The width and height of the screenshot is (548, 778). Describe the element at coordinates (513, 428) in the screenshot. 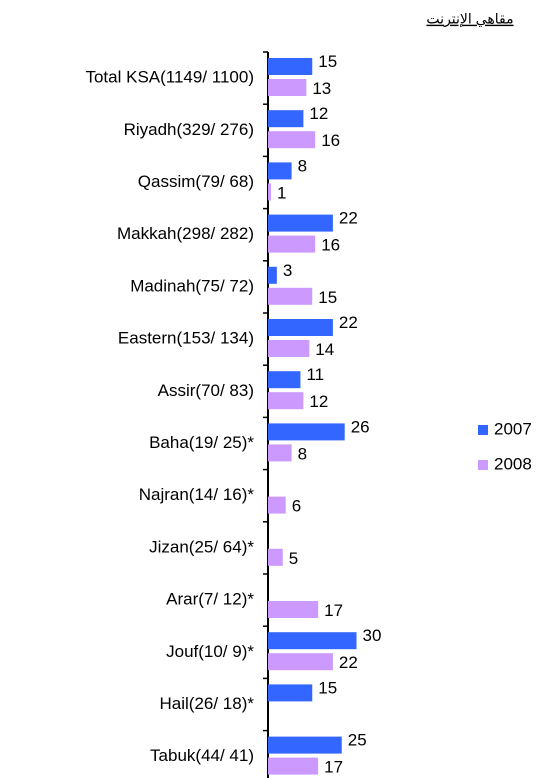

I see `legend-label: 2007` at that location.